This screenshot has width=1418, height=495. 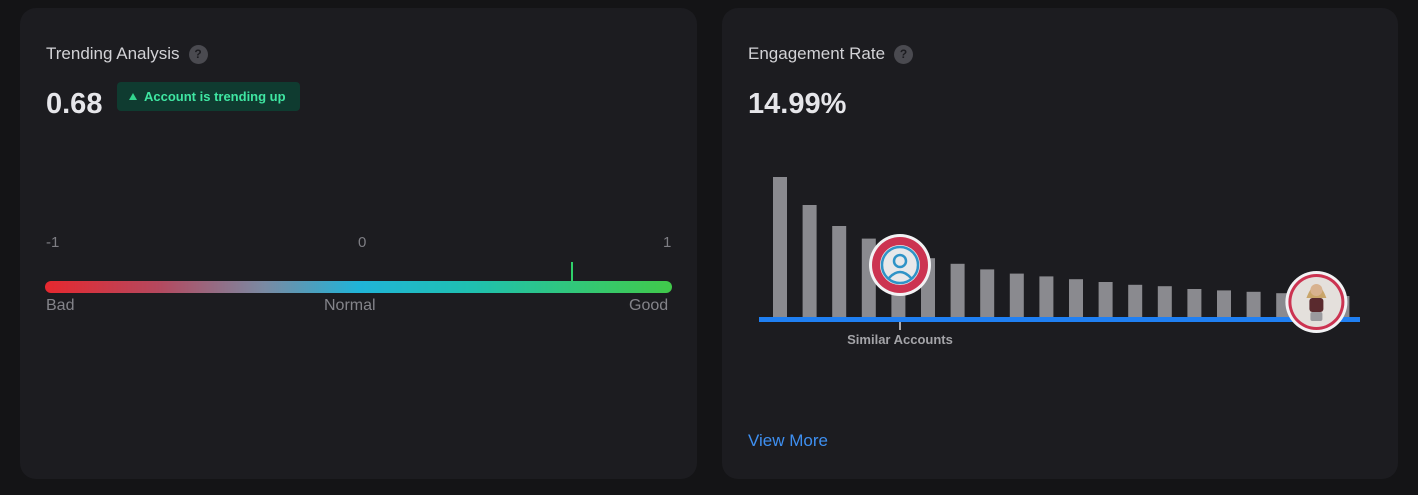 I want to click on scale-min-label: -1, so click(x=53, y=242).